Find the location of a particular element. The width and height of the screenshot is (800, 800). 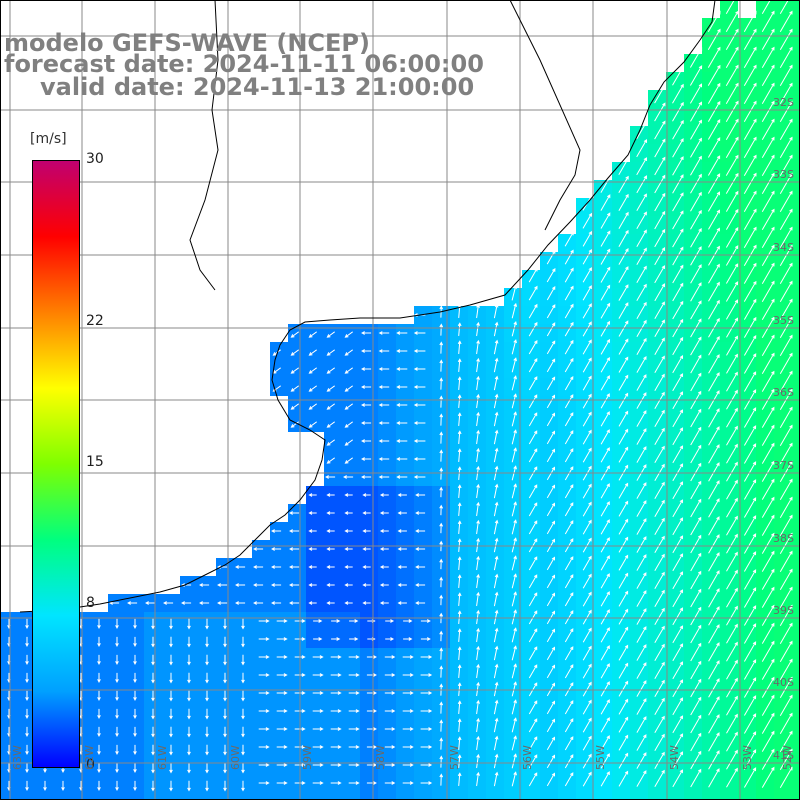

colorbar is located at coordinates (56, 464).